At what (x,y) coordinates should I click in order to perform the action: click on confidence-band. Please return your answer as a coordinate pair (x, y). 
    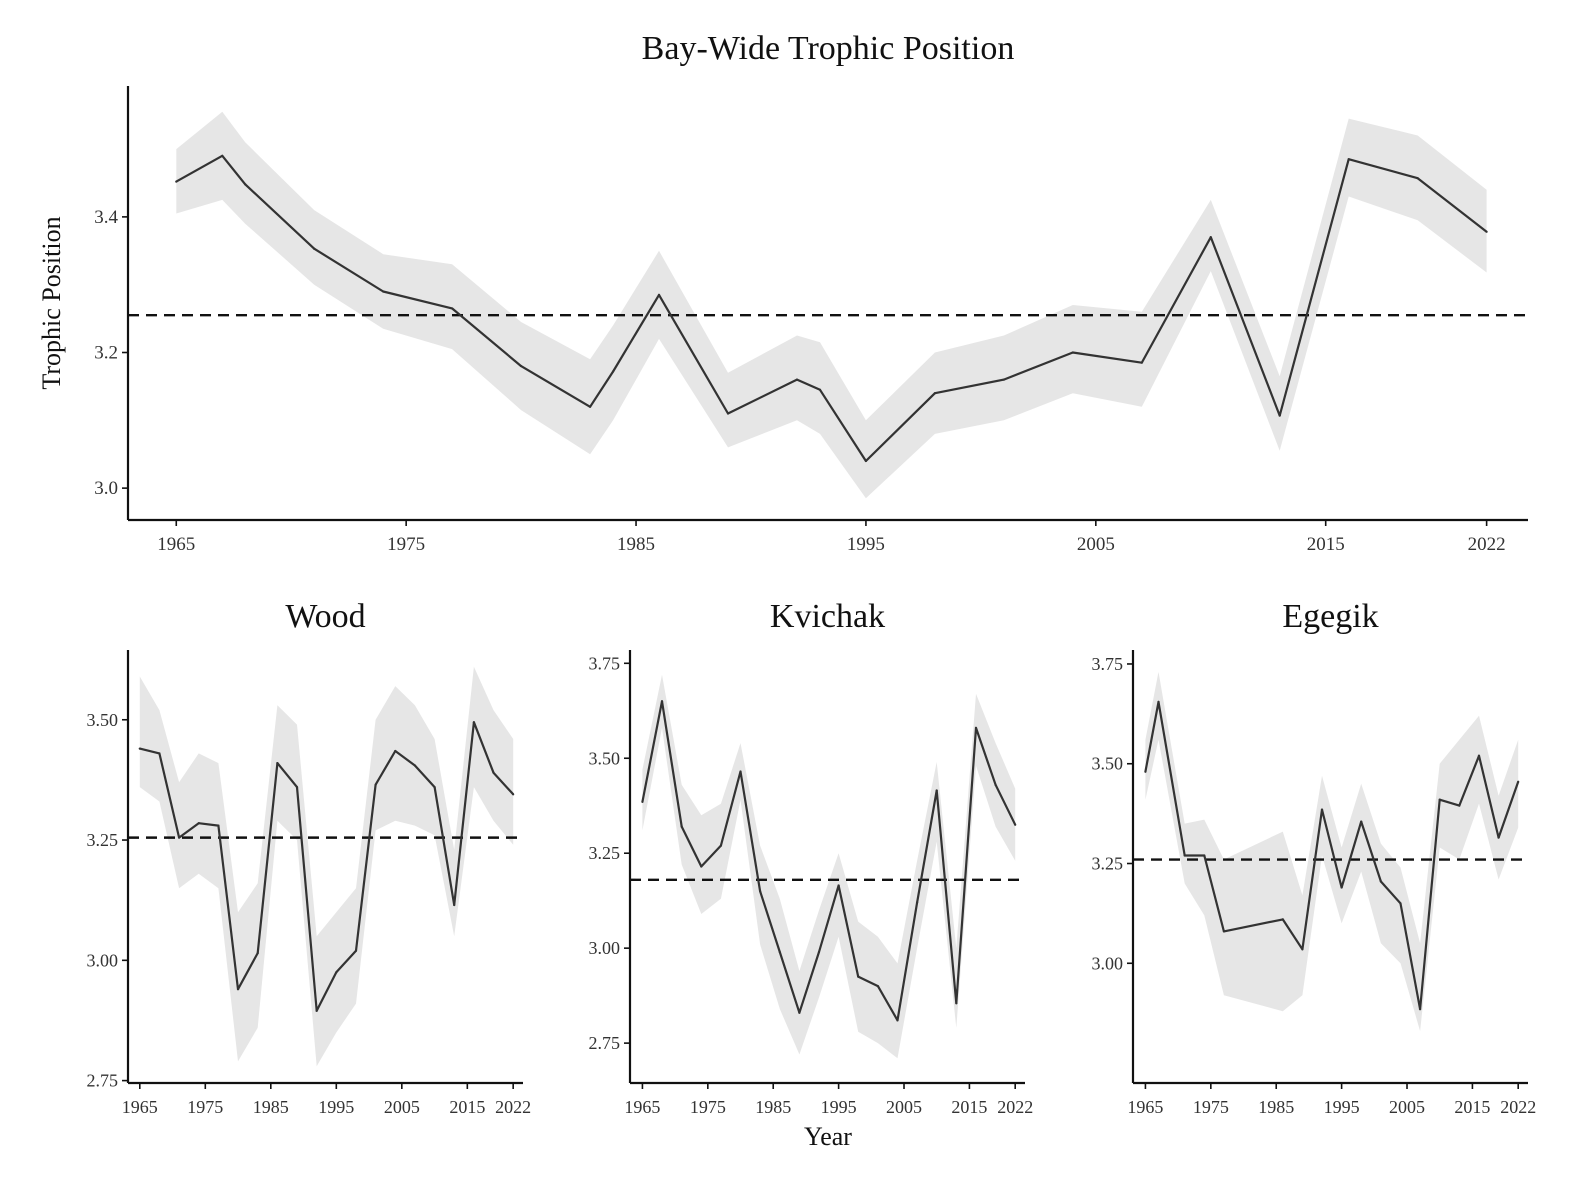
    Looking at the image, I should click on (829, 866).